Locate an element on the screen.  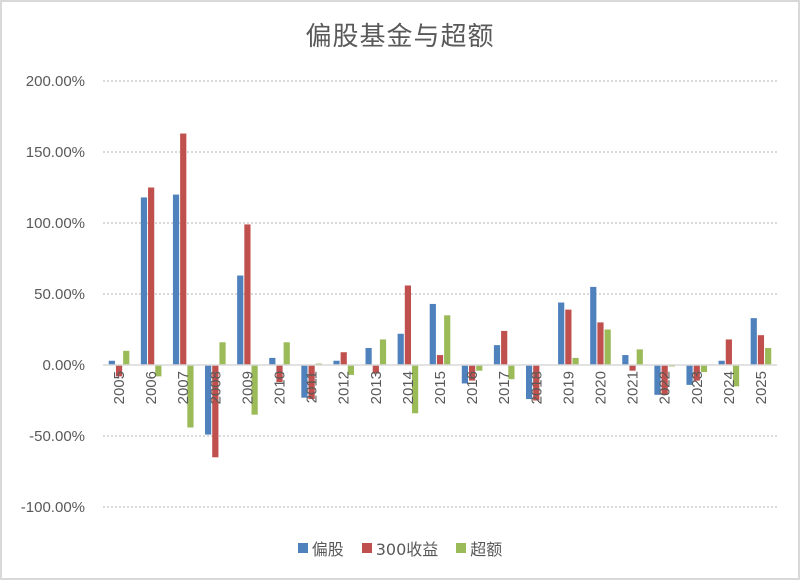
legend-item-csi300-return: 300收益 is located at coordinates (400, 548).